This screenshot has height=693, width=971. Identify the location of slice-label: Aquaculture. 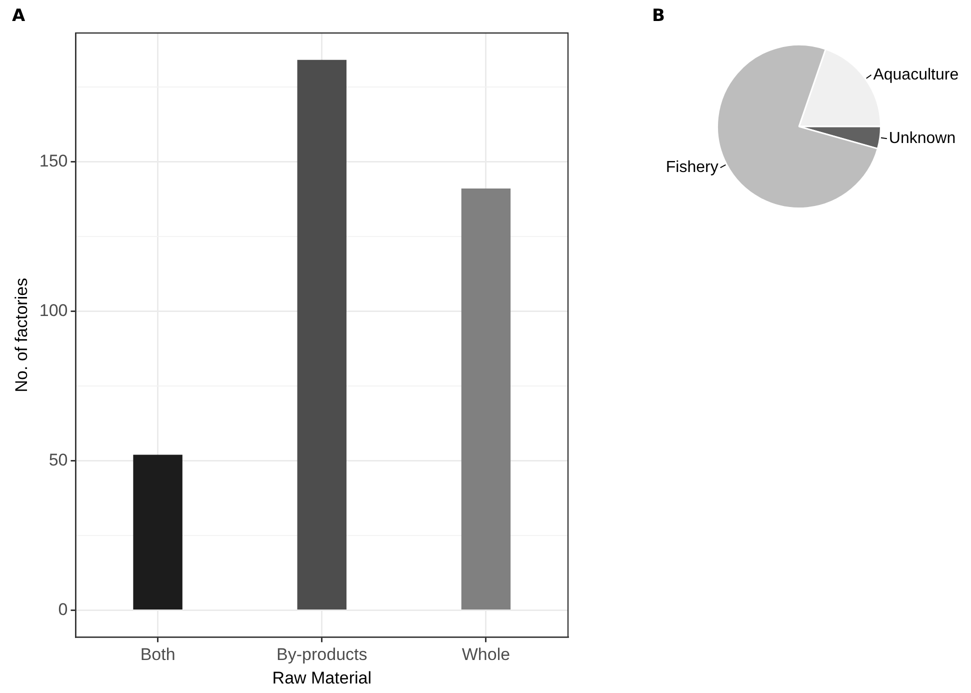
(916, 75).